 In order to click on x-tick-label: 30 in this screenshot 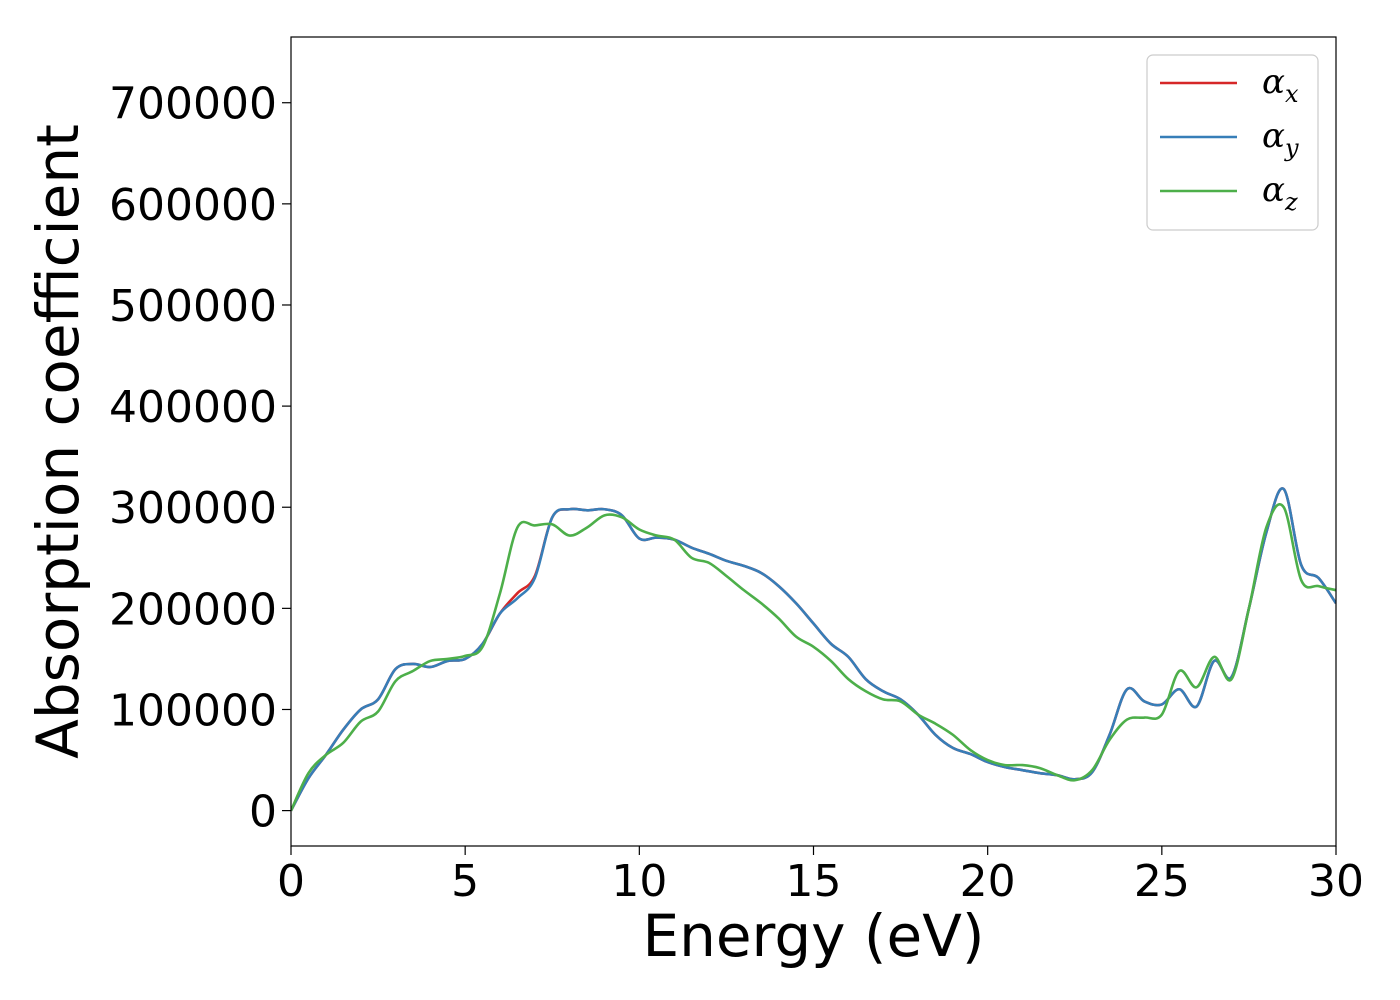, I will do `click(1336, 881)`.